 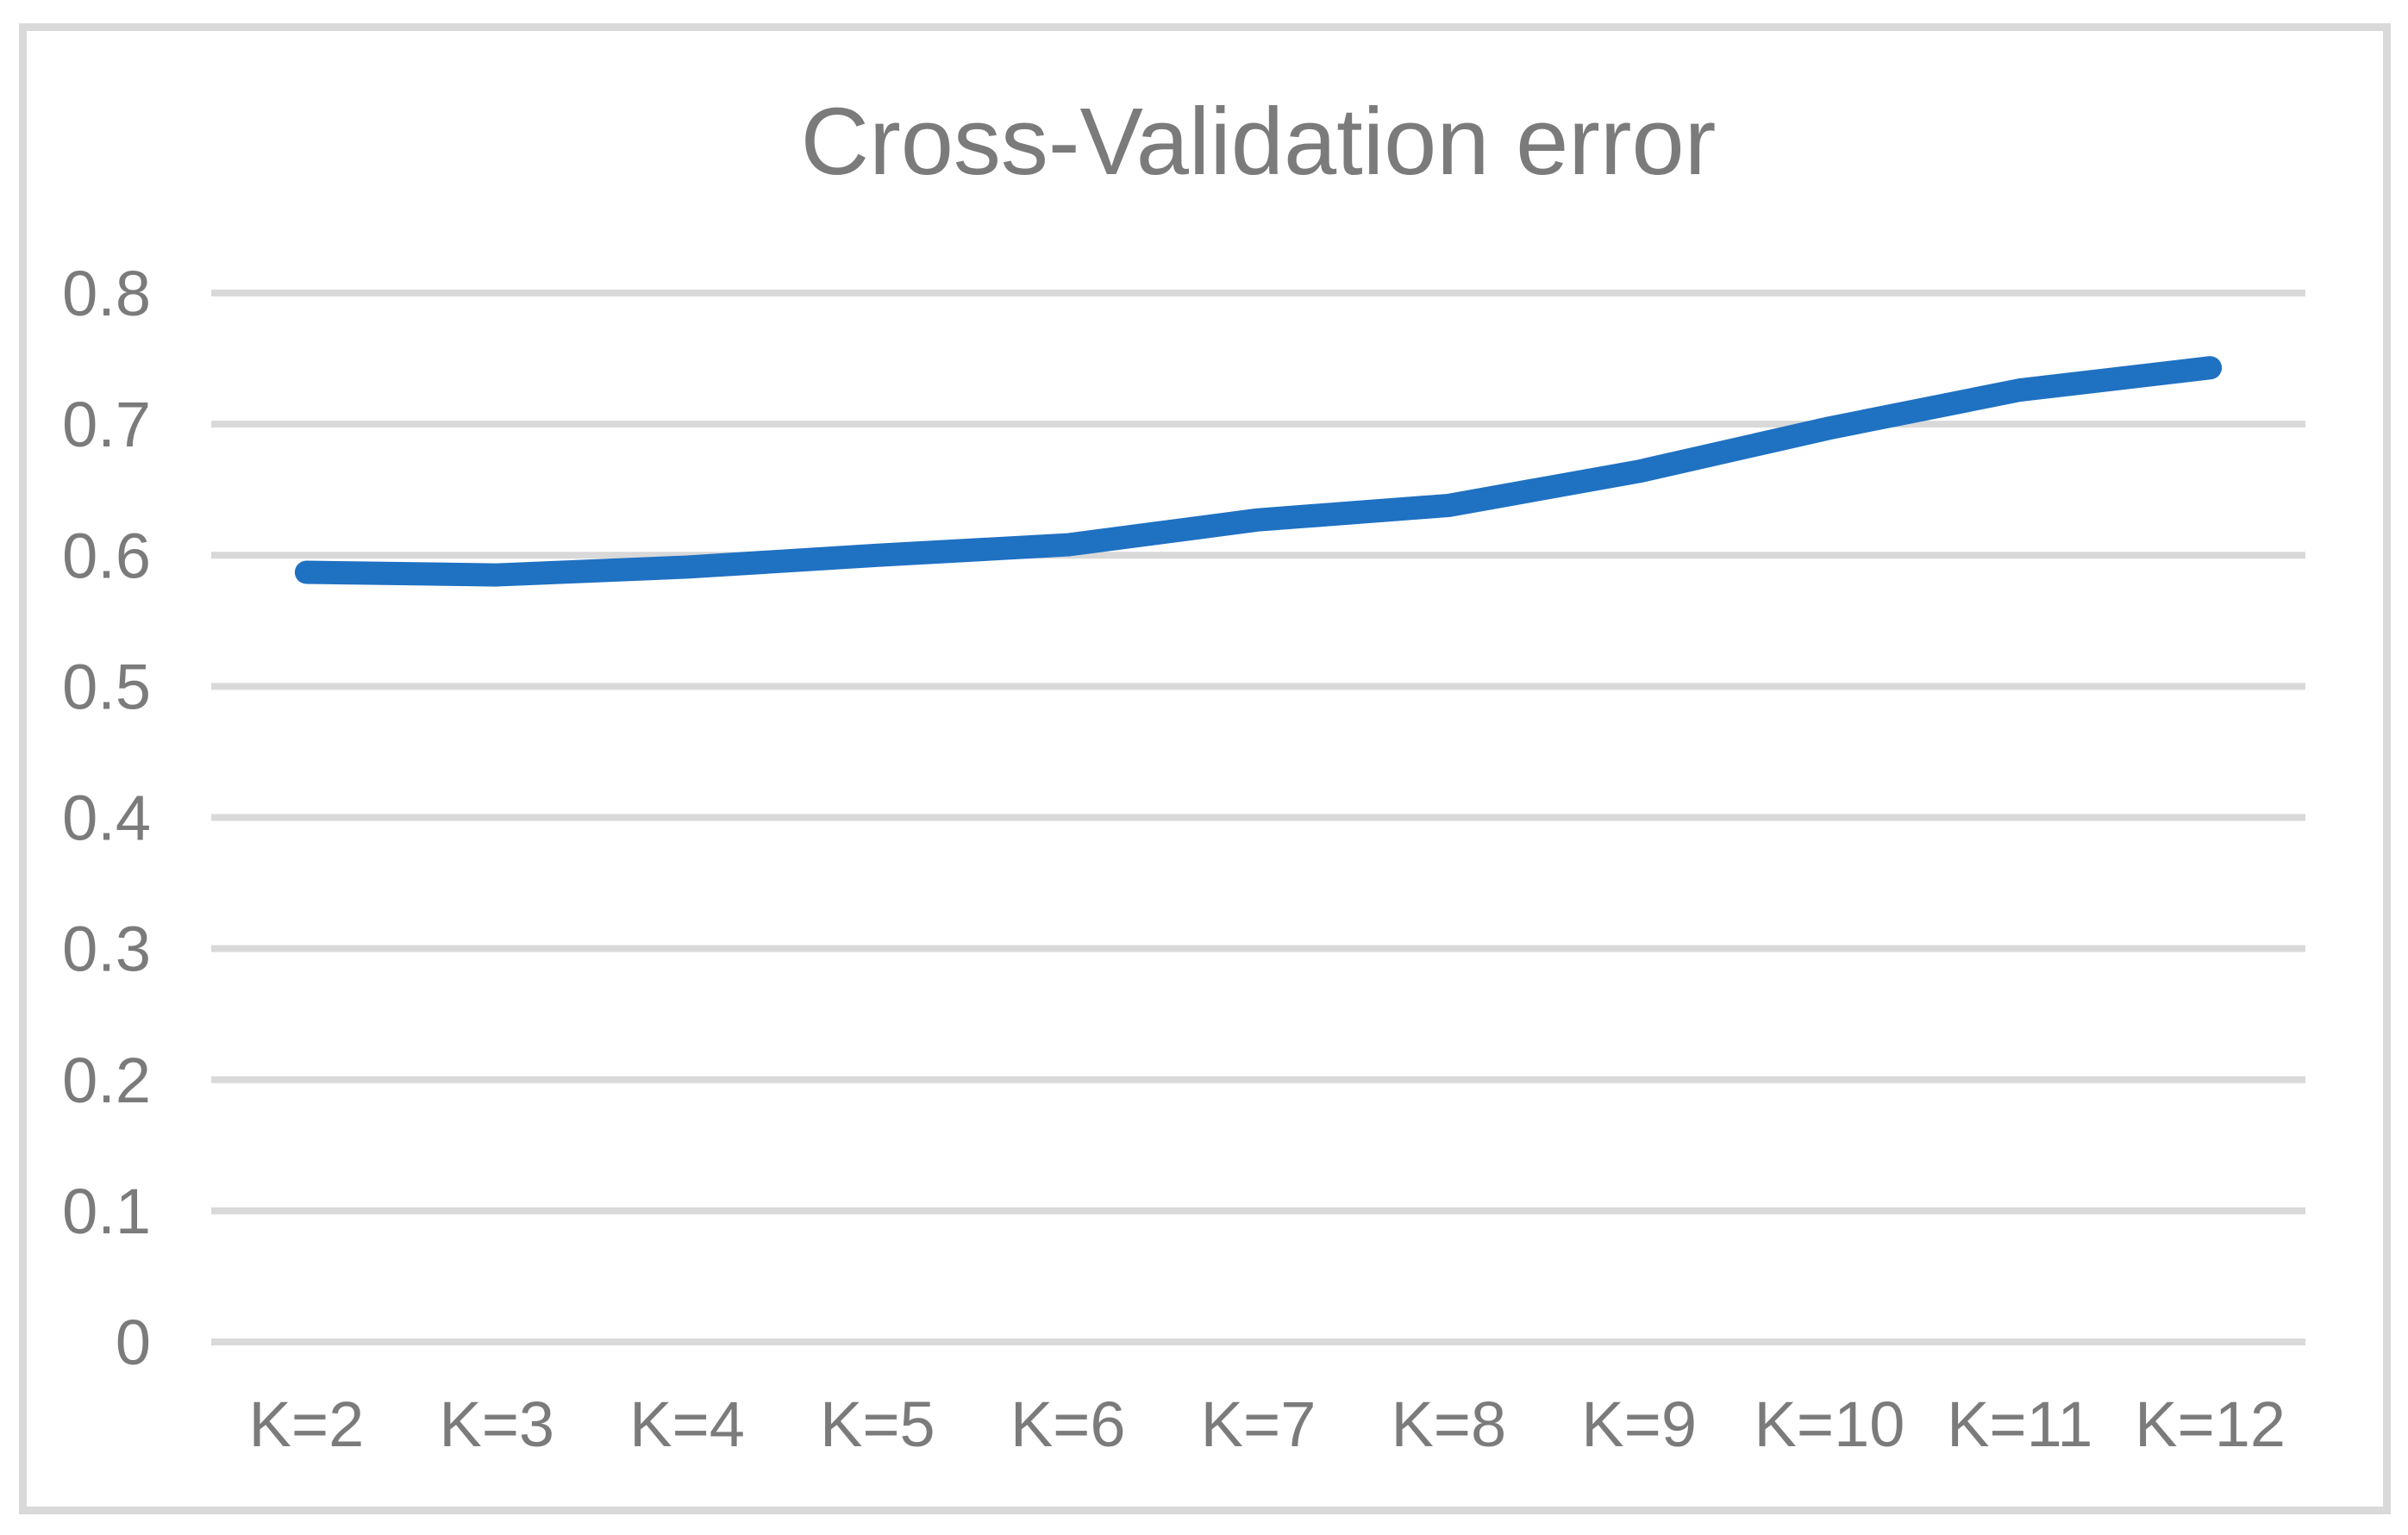 What do you see at coordinates (2210, 1424) in the screenshot?
I see `x-tick-label: K=12` at bounding box center [2210, 1424].